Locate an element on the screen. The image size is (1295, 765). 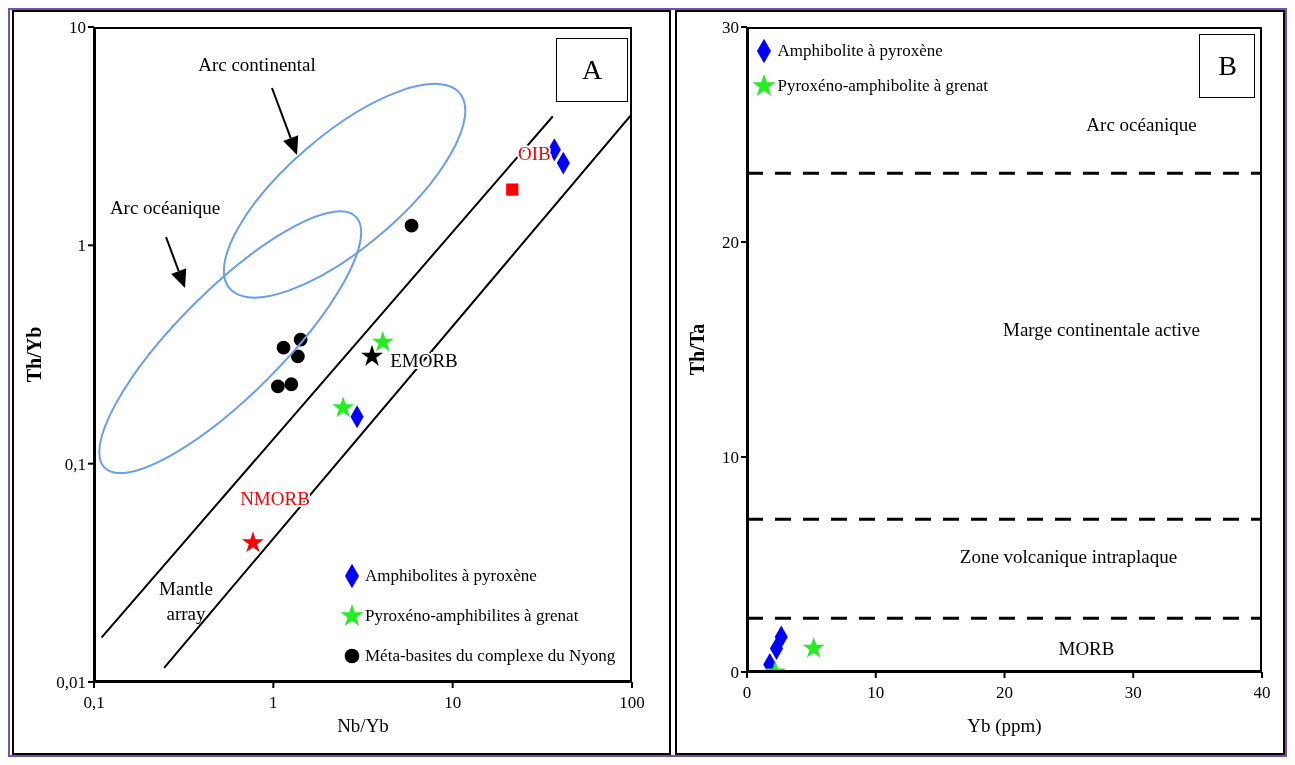
annotation: B is located at coordinates (1227, 66).